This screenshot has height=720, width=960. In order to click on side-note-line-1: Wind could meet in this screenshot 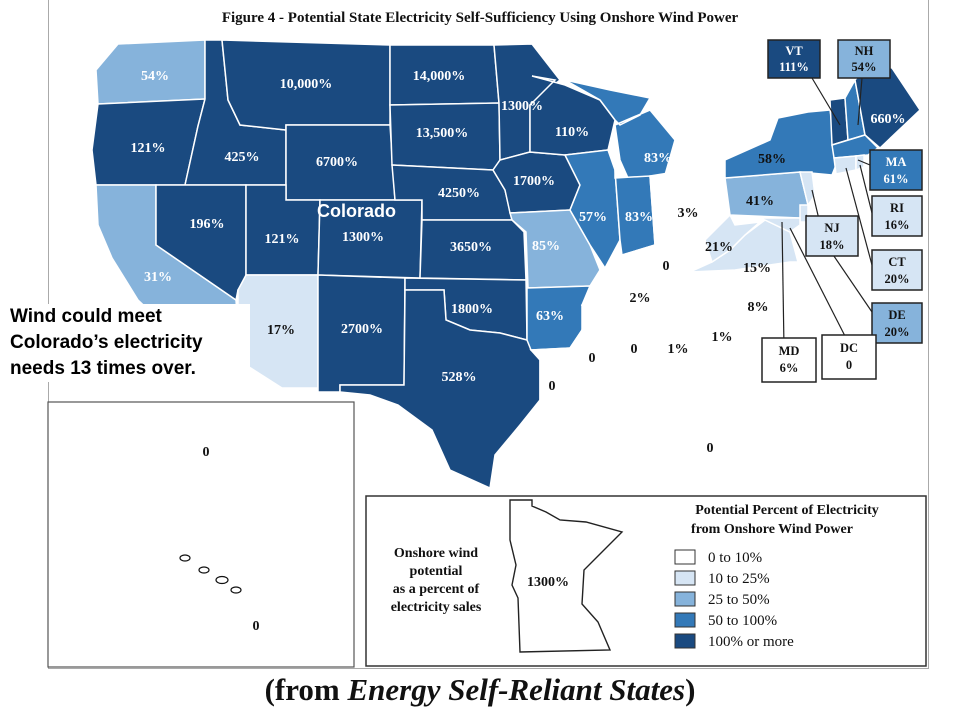, I will do `click(86, 316)`.